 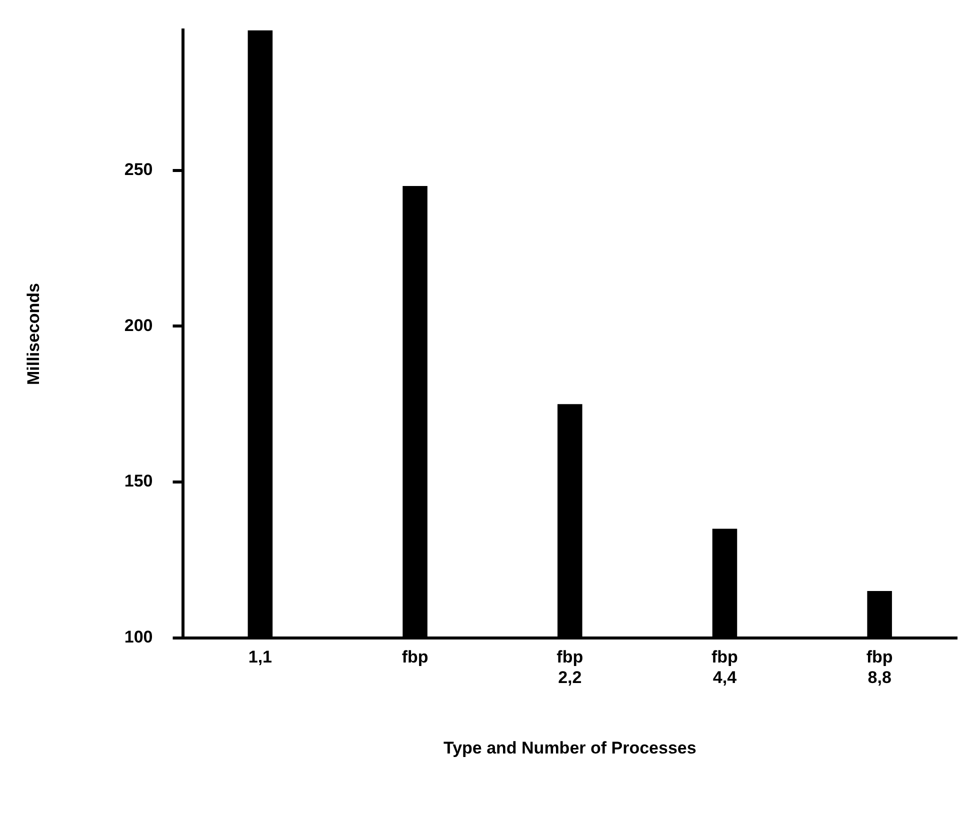 What do you see at coordinates (138, 325) in the screenshot?
I see `y-tick-label: 200` at bounding box center [138, 325].